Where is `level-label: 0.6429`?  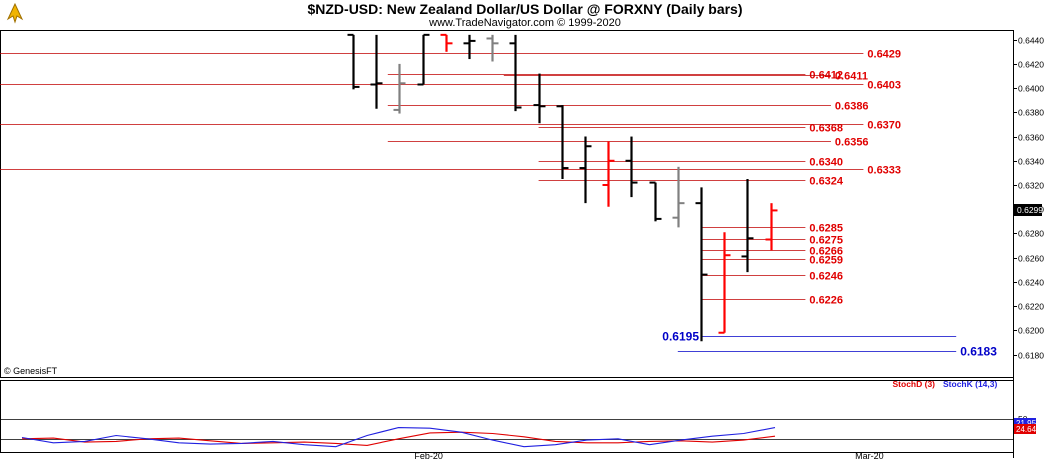
level-label: 0.6429 is located at coordinates (884, 55).